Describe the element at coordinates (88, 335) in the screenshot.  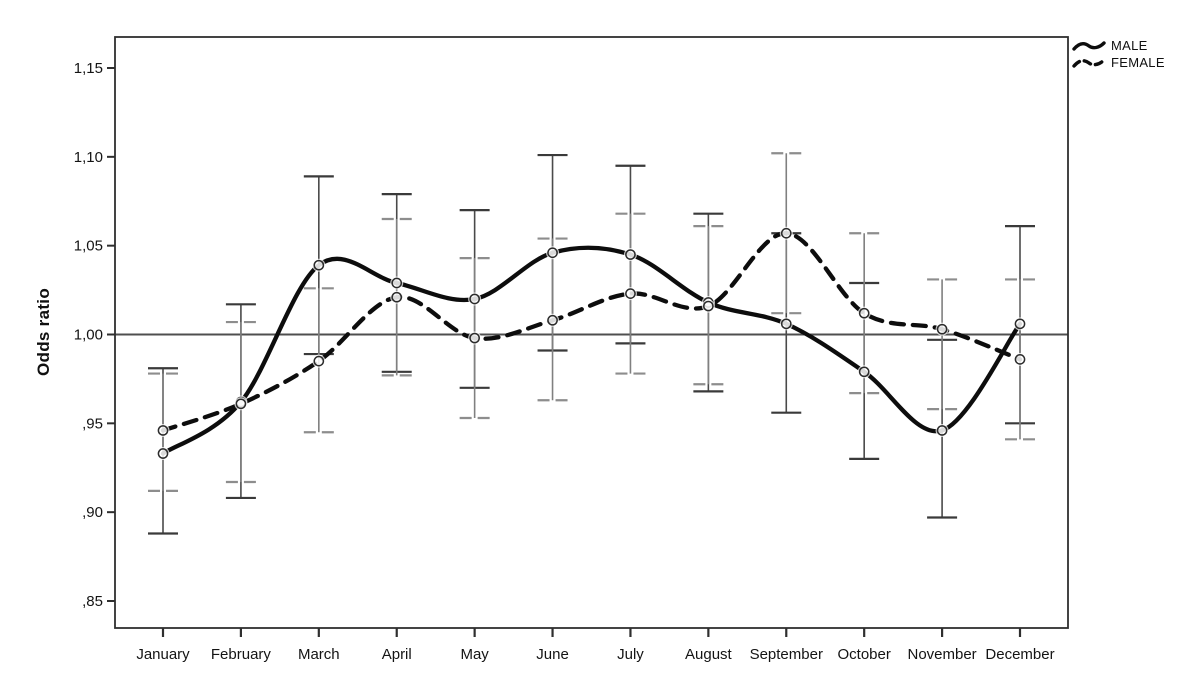
I see `y-tick-label: 1,00` at that location.